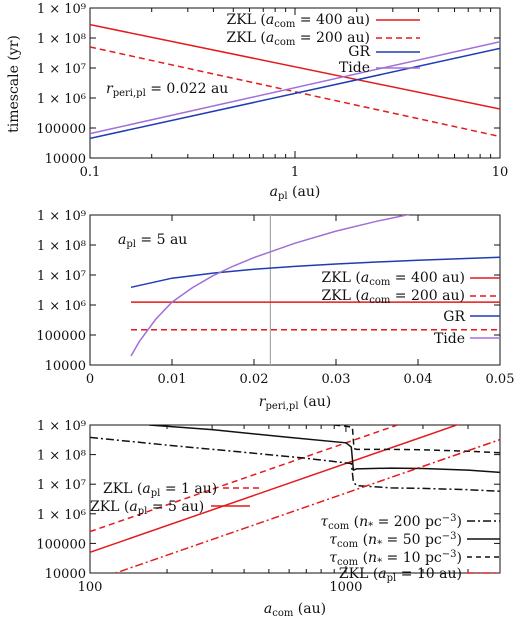 The image size is (520, 626). Describe the element at coordinates (400, 575) in the screenshot. I see `legend-label: ZKL (apl = 10 au)` at that location.